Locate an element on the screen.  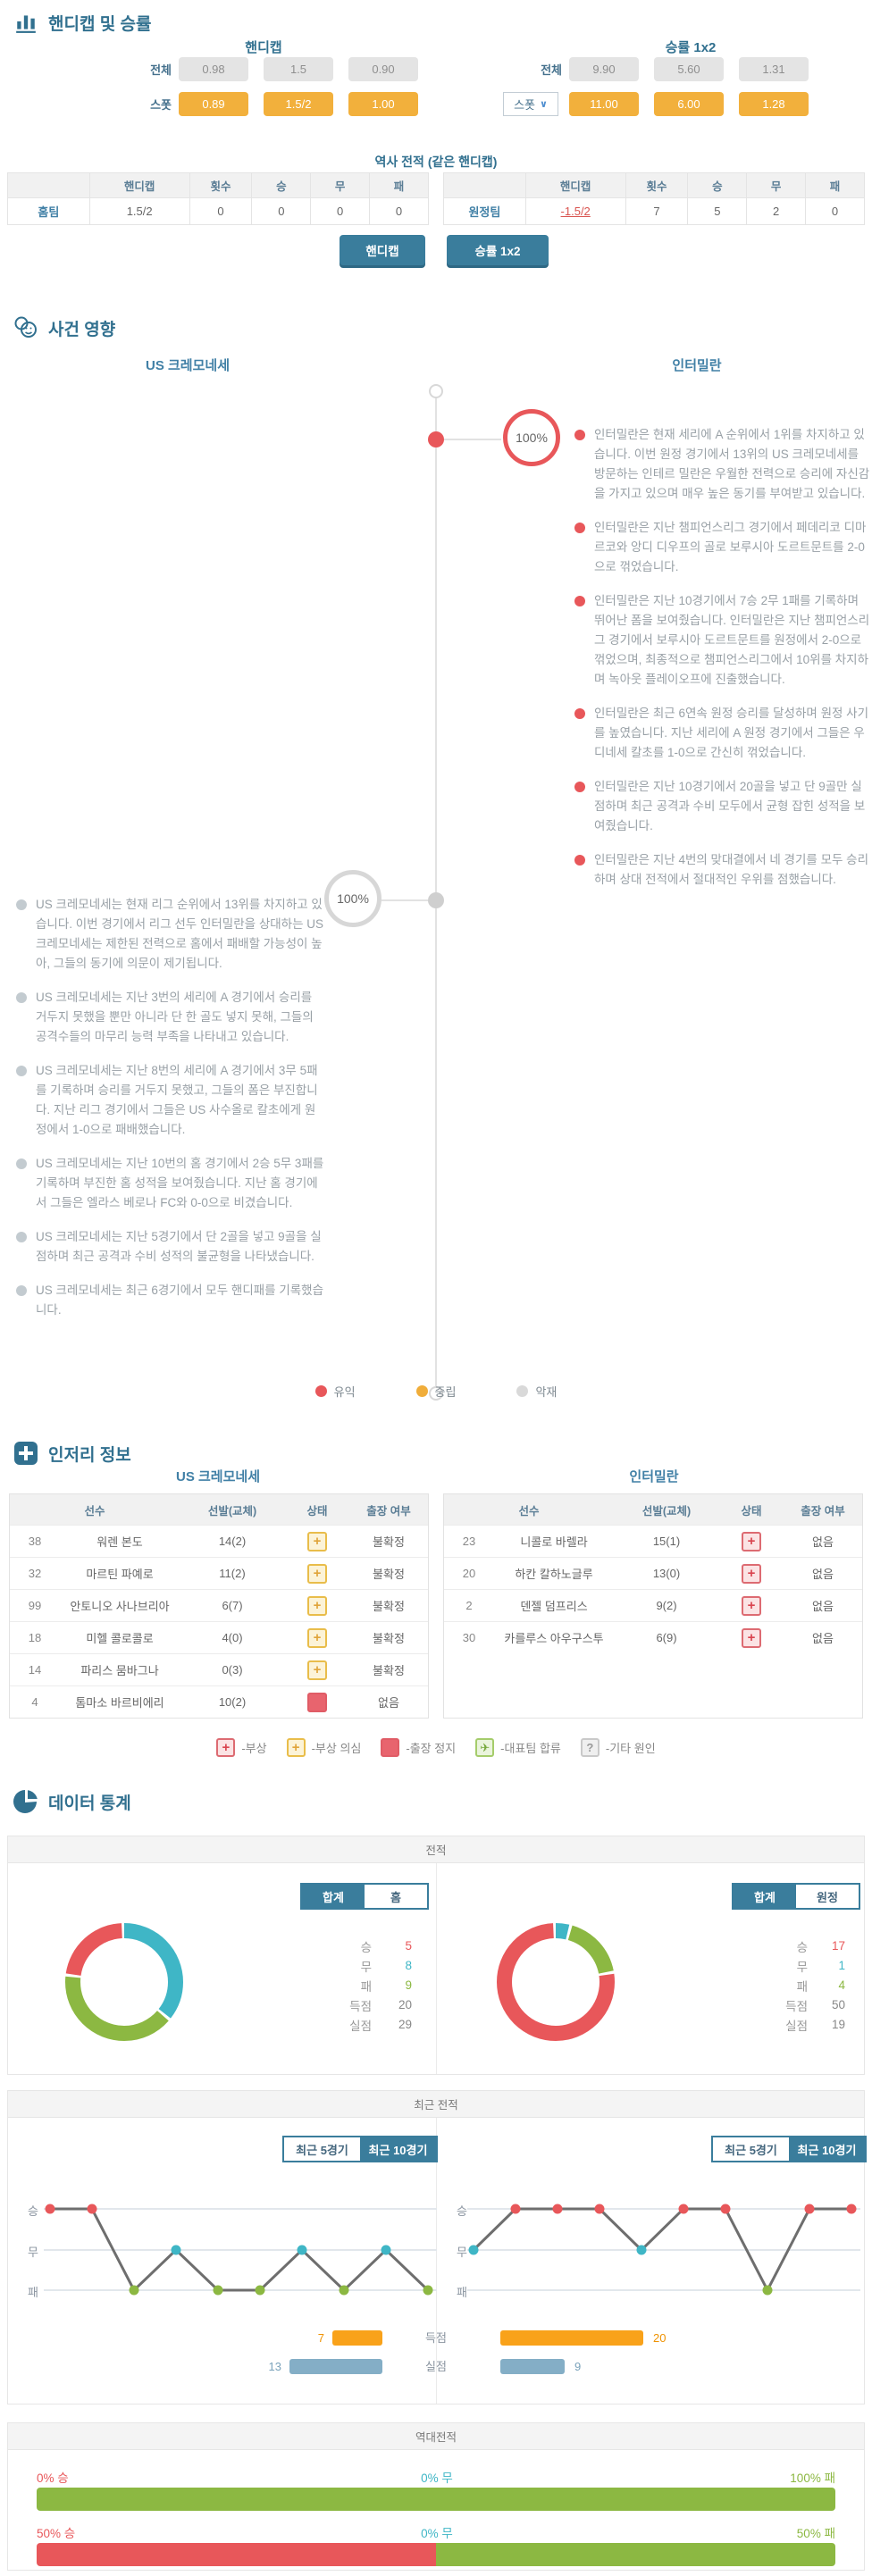
h2h-win-segment is located at coordinates (236, 2554).